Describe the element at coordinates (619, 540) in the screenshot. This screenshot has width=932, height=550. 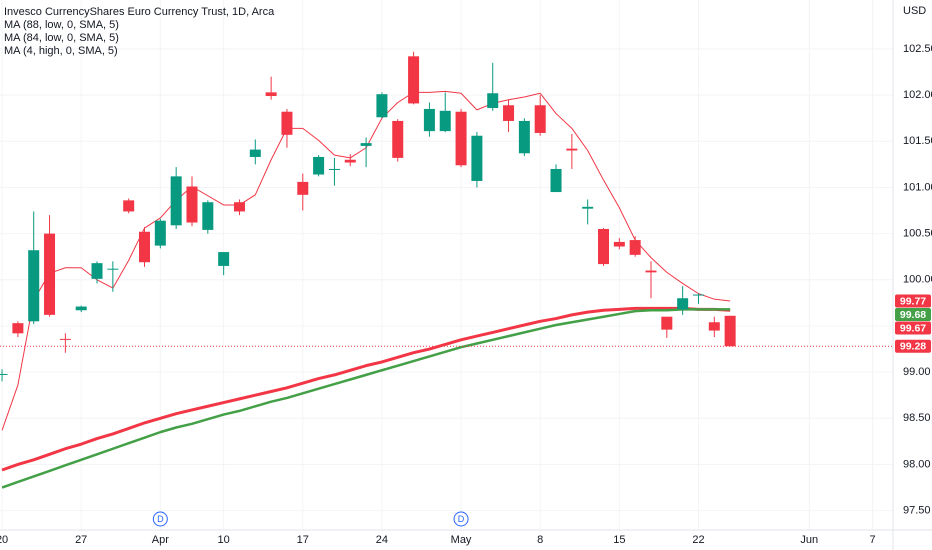
I see `x-tick-label: 15` at that location.